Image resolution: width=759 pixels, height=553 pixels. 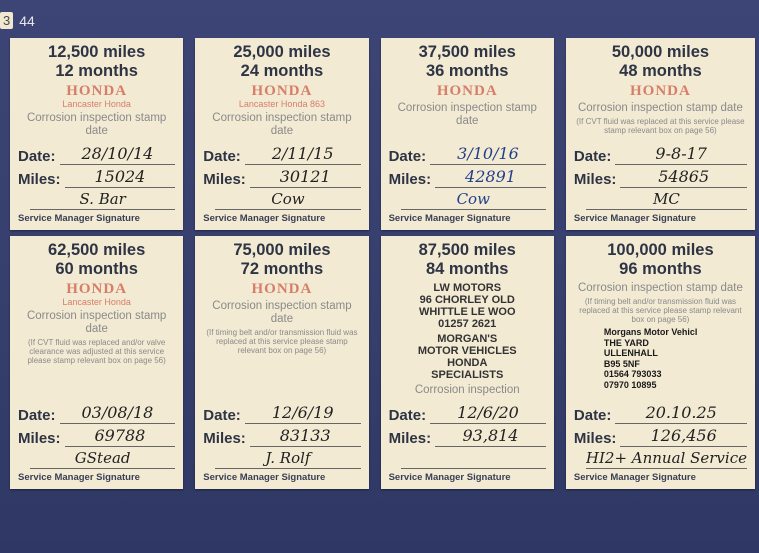 I want to click on signature: MC, so click(x=666, y=200).